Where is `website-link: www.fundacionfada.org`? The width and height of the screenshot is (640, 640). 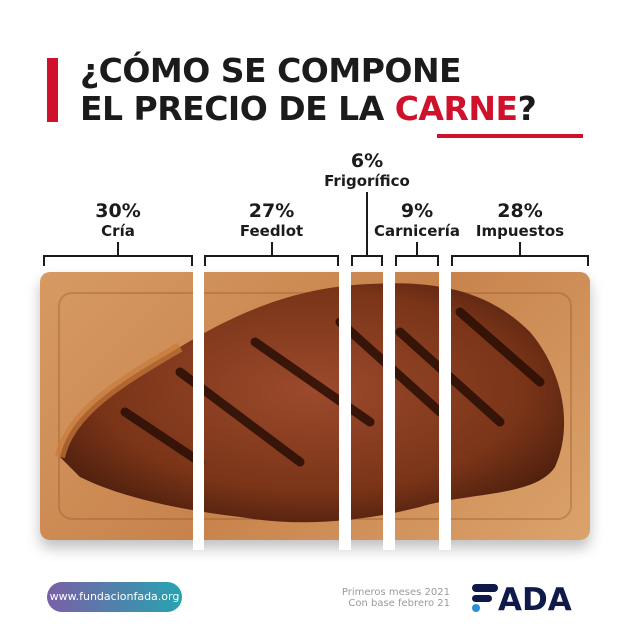
website-link: www.fundacionfada.org is located at coordinates (114, 597).